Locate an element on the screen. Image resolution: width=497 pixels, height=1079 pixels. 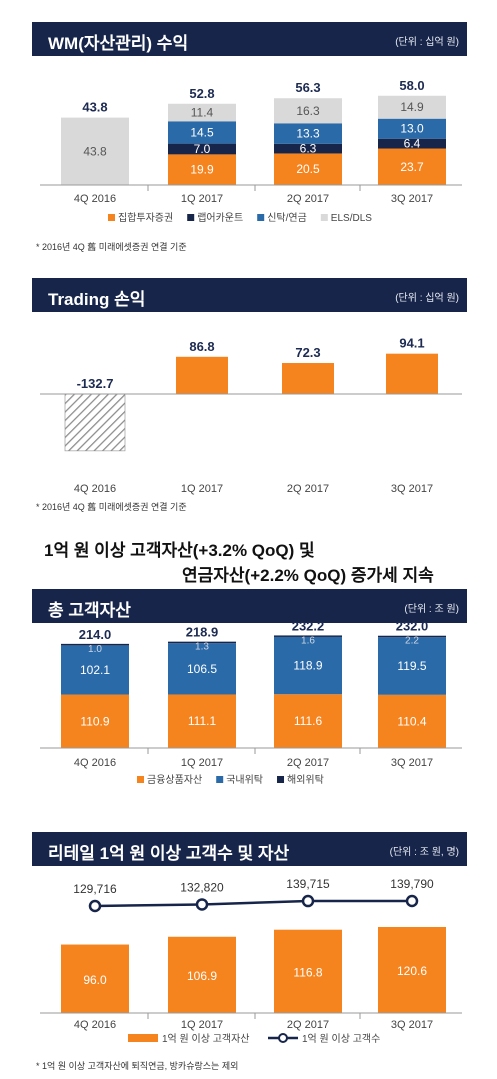
trading-data-label: 72.3 is located at coordinates (307, 352).